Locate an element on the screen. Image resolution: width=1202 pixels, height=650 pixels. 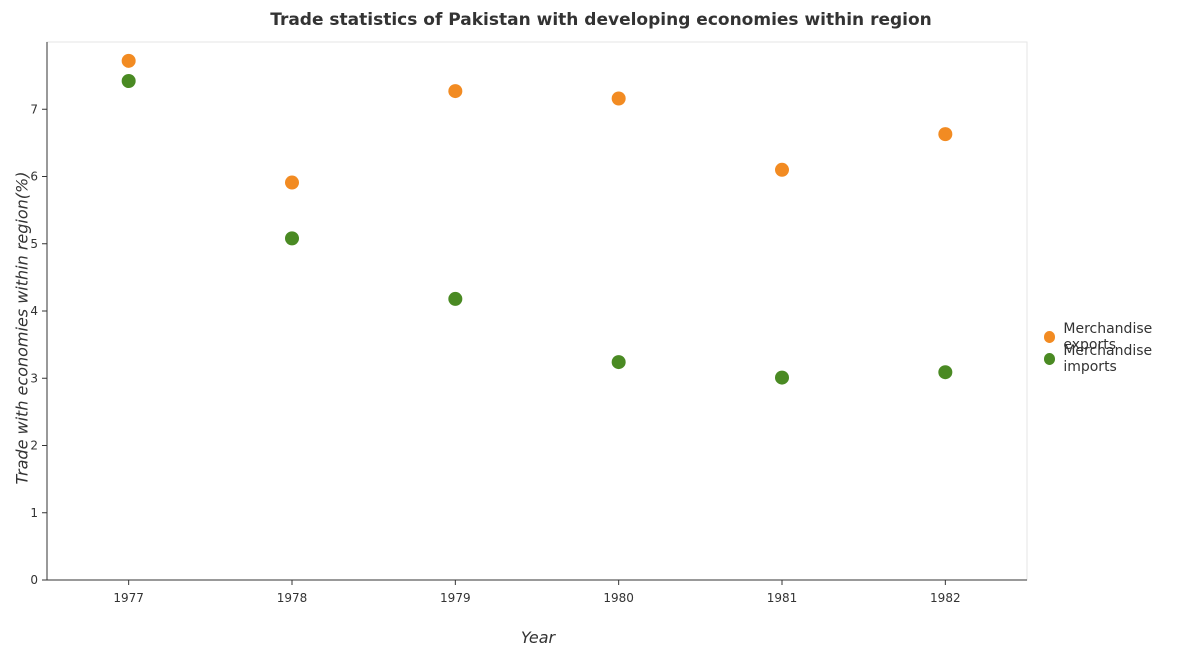
legend-label-imports: Merchandise imports is located at coordinates (1108, 359).